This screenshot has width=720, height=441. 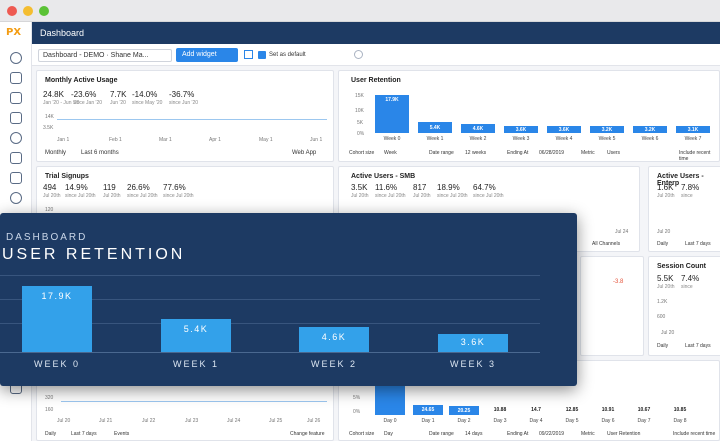 What do you see at coordinates (333, 364) in the screenshot?
I see `overlay-x-tick: WEEK 2` at bounding box center [333, 364].